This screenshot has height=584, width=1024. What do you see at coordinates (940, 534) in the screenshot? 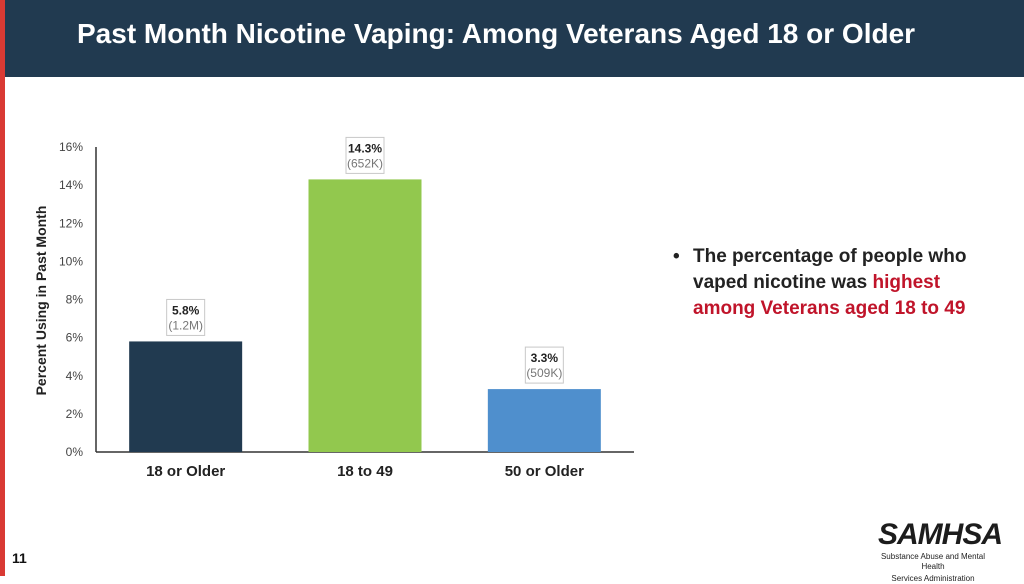
I see `logo-wordmark: SAMHSA` at bounding box center [940, 534].